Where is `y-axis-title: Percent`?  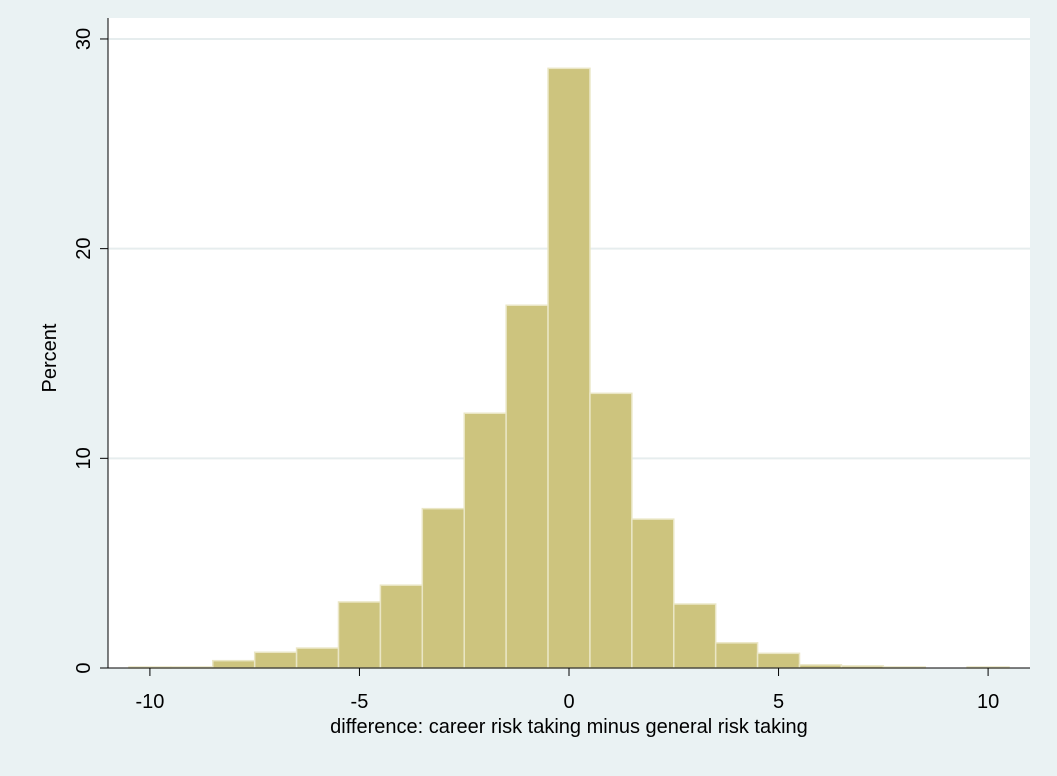 y-axis-title: Percent is located at coordinates (50, 357).